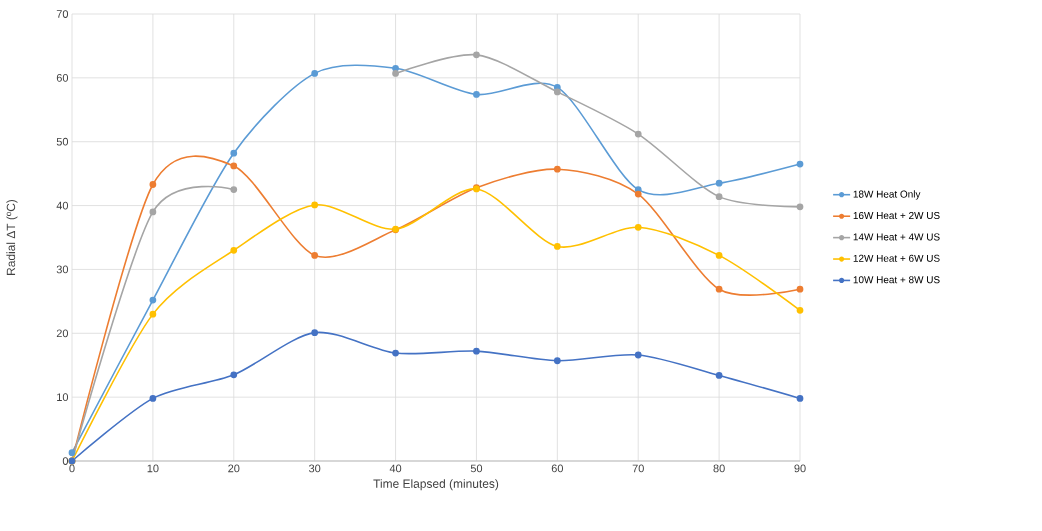 The image size is (1042, 531). What do you see at coordinates (62, 333) in the screenshot?
I see `y-tick-label: 20` at bounding box center [62, 333].